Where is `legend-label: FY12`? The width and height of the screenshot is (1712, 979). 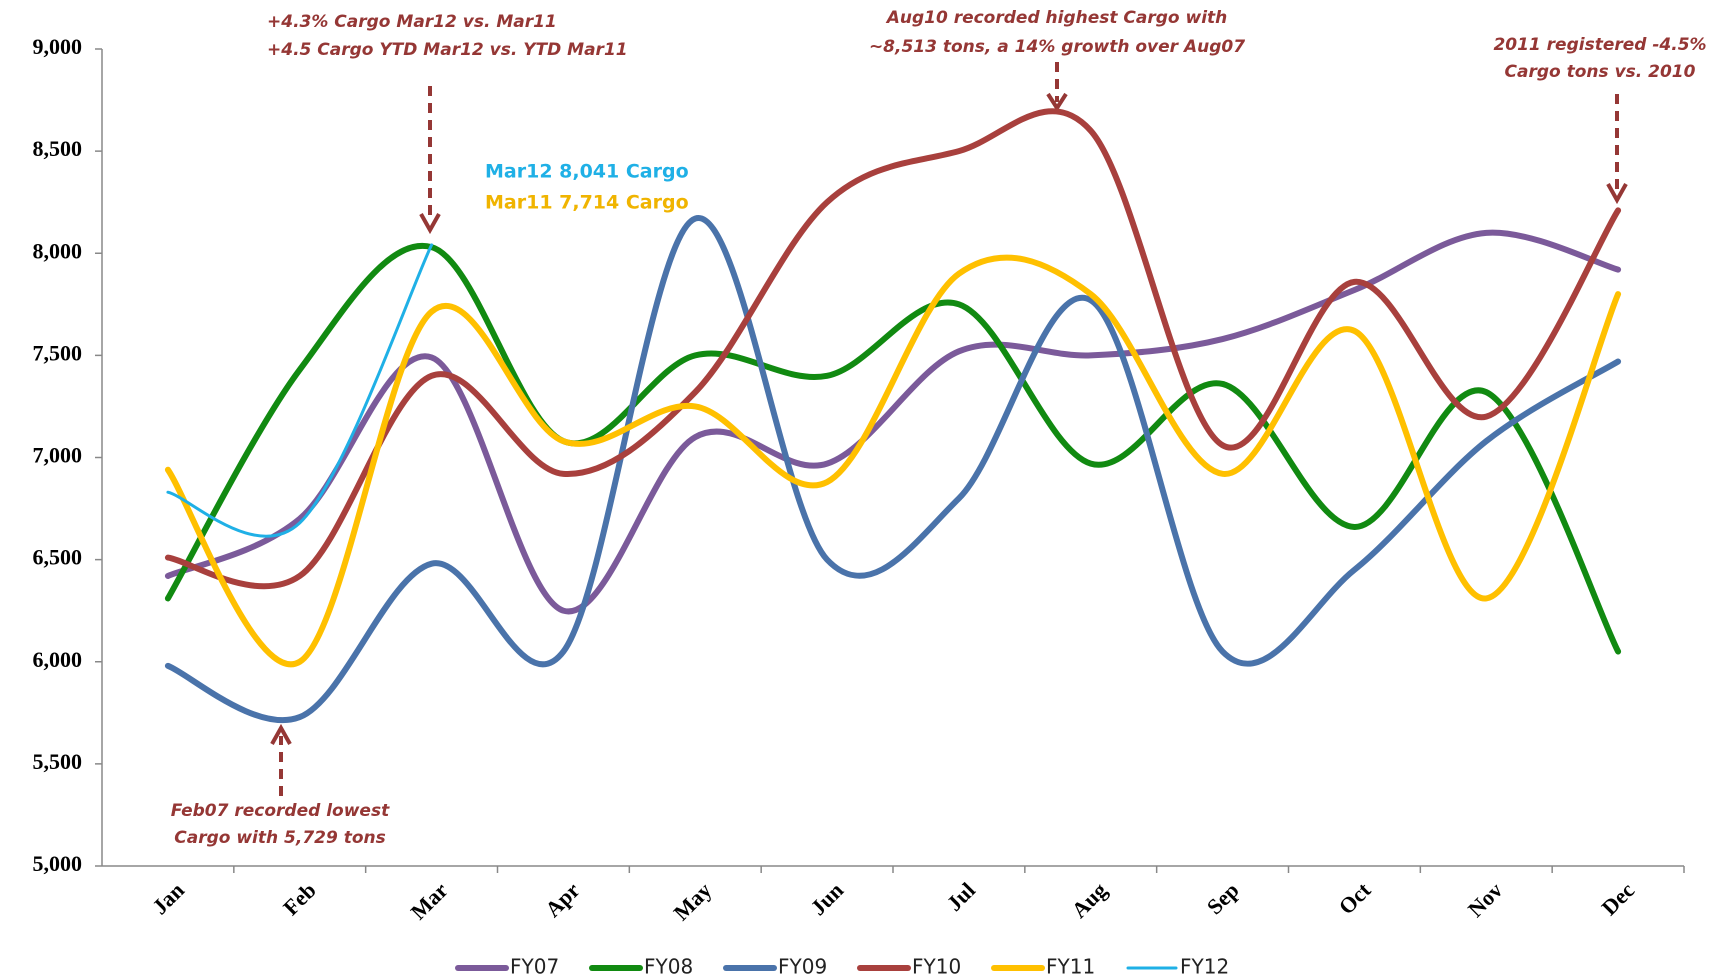 legend-label: FY12 is located at coordinates (1204, 967).